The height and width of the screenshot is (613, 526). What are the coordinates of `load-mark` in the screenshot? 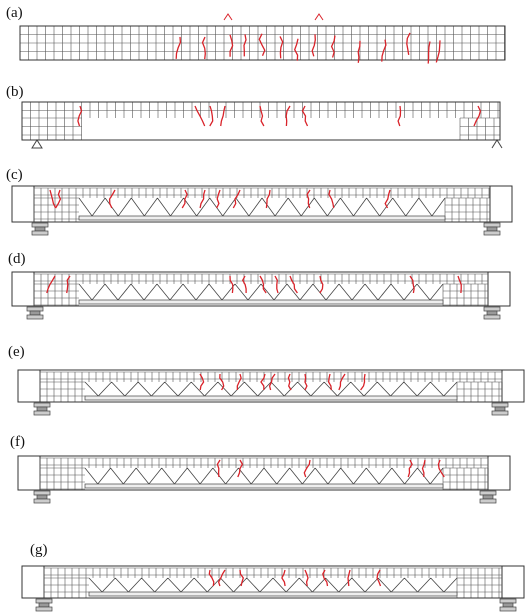 It's located at (273, 17).